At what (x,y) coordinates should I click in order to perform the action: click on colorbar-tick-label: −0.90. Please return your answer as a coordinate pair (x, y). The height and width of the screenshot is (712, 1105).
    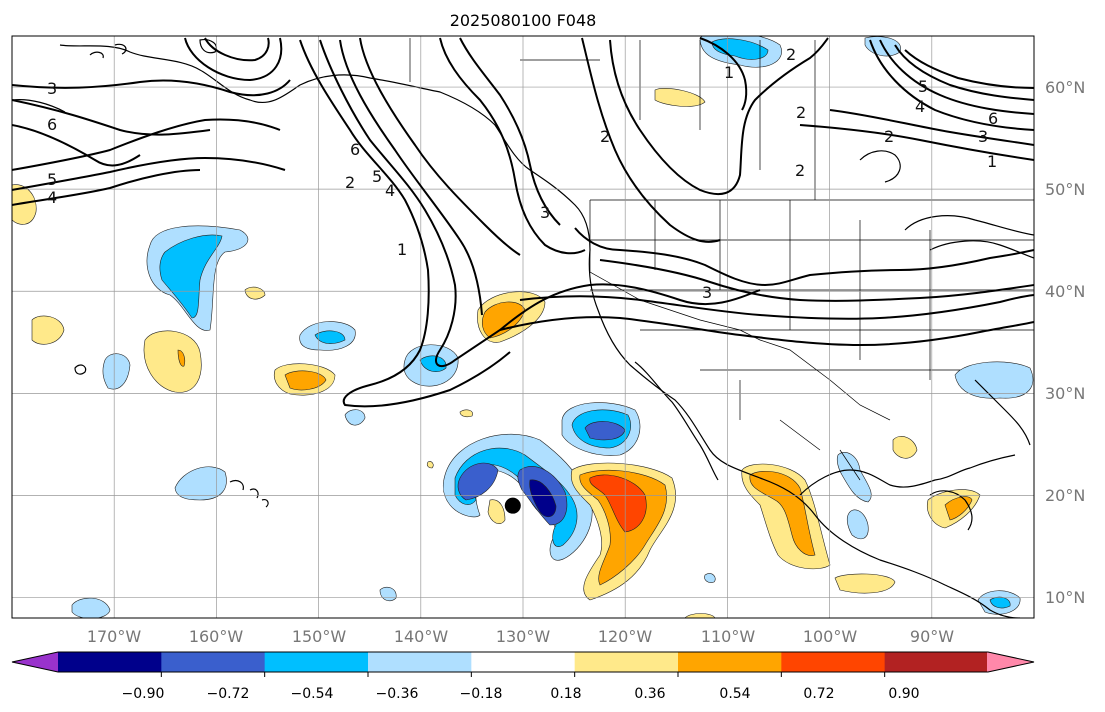
    Looking at the image, I should click on (143, 694).